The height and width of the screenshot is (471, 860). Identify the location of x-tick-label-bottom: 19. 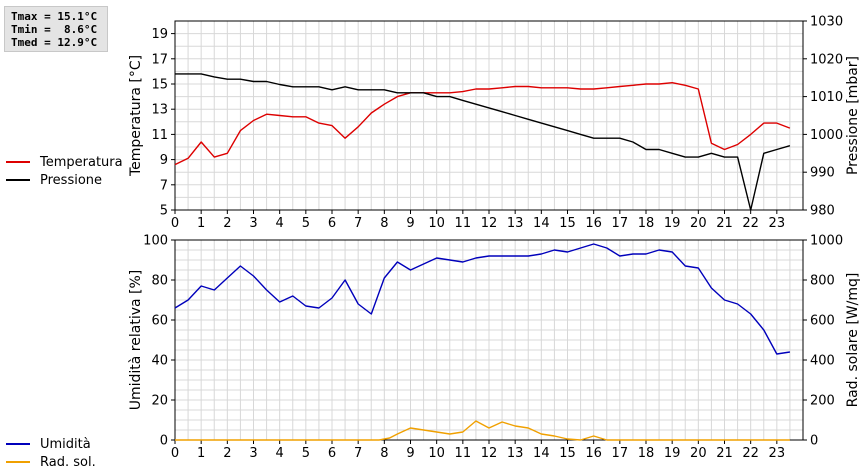
(672, 453).